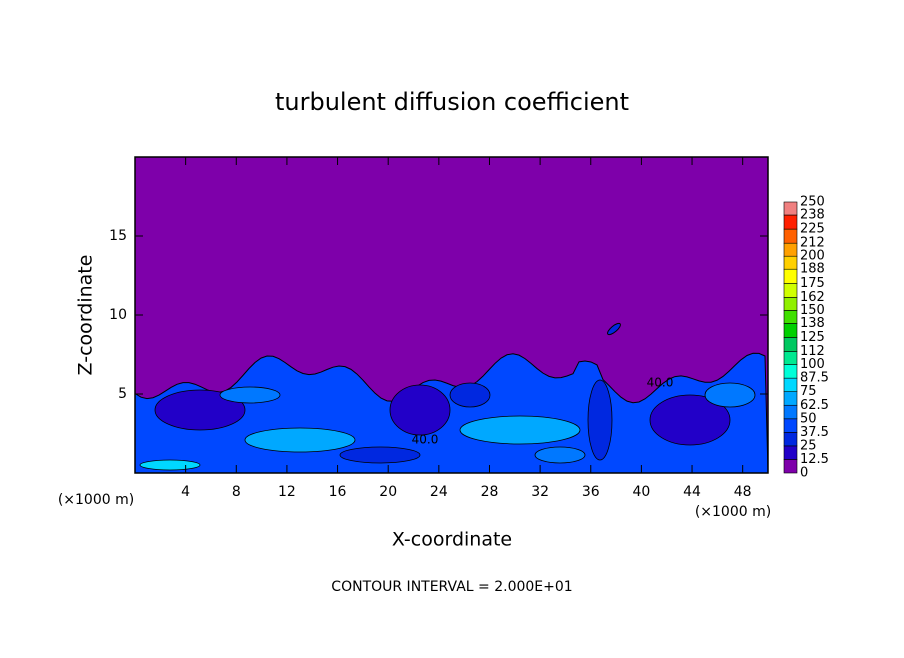 The width and height of the screenshot is (904, 658). What do you see at coordinates (812, 269) in the screenshot?
I see `colorbar-label: 188` at bounding box center [812, 269].